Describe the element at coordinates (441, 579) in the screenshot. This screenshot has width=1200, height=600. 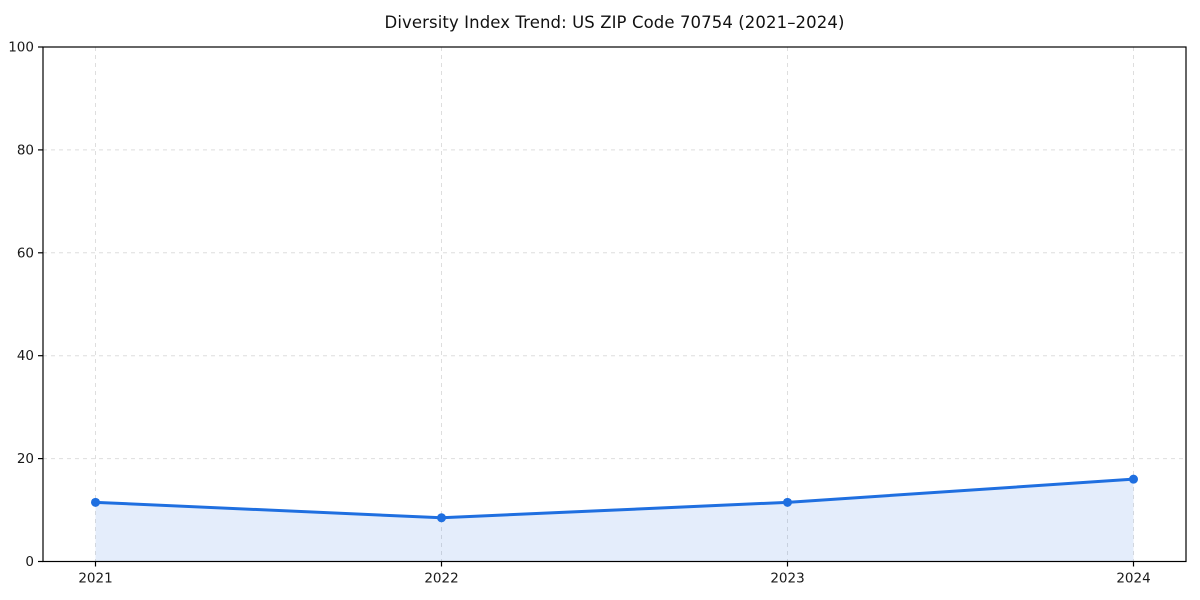
I see `x-tick-label: 2022` at that location.